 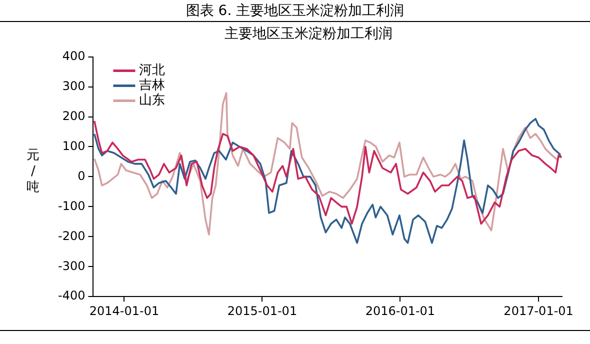 I want to click on y-tick-label: -300, so click(x=72, y=265).